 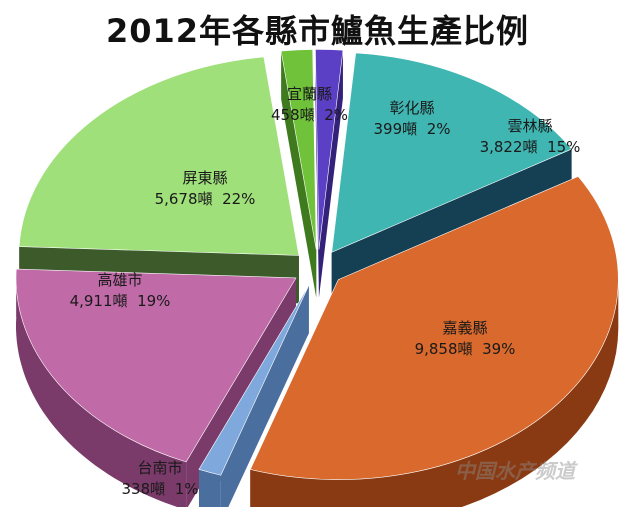 What do you see at coordinates (160, 489) in the screenshot?
I see `label-tainan-value: 338噸 1%` at bounding box center [160, 489].